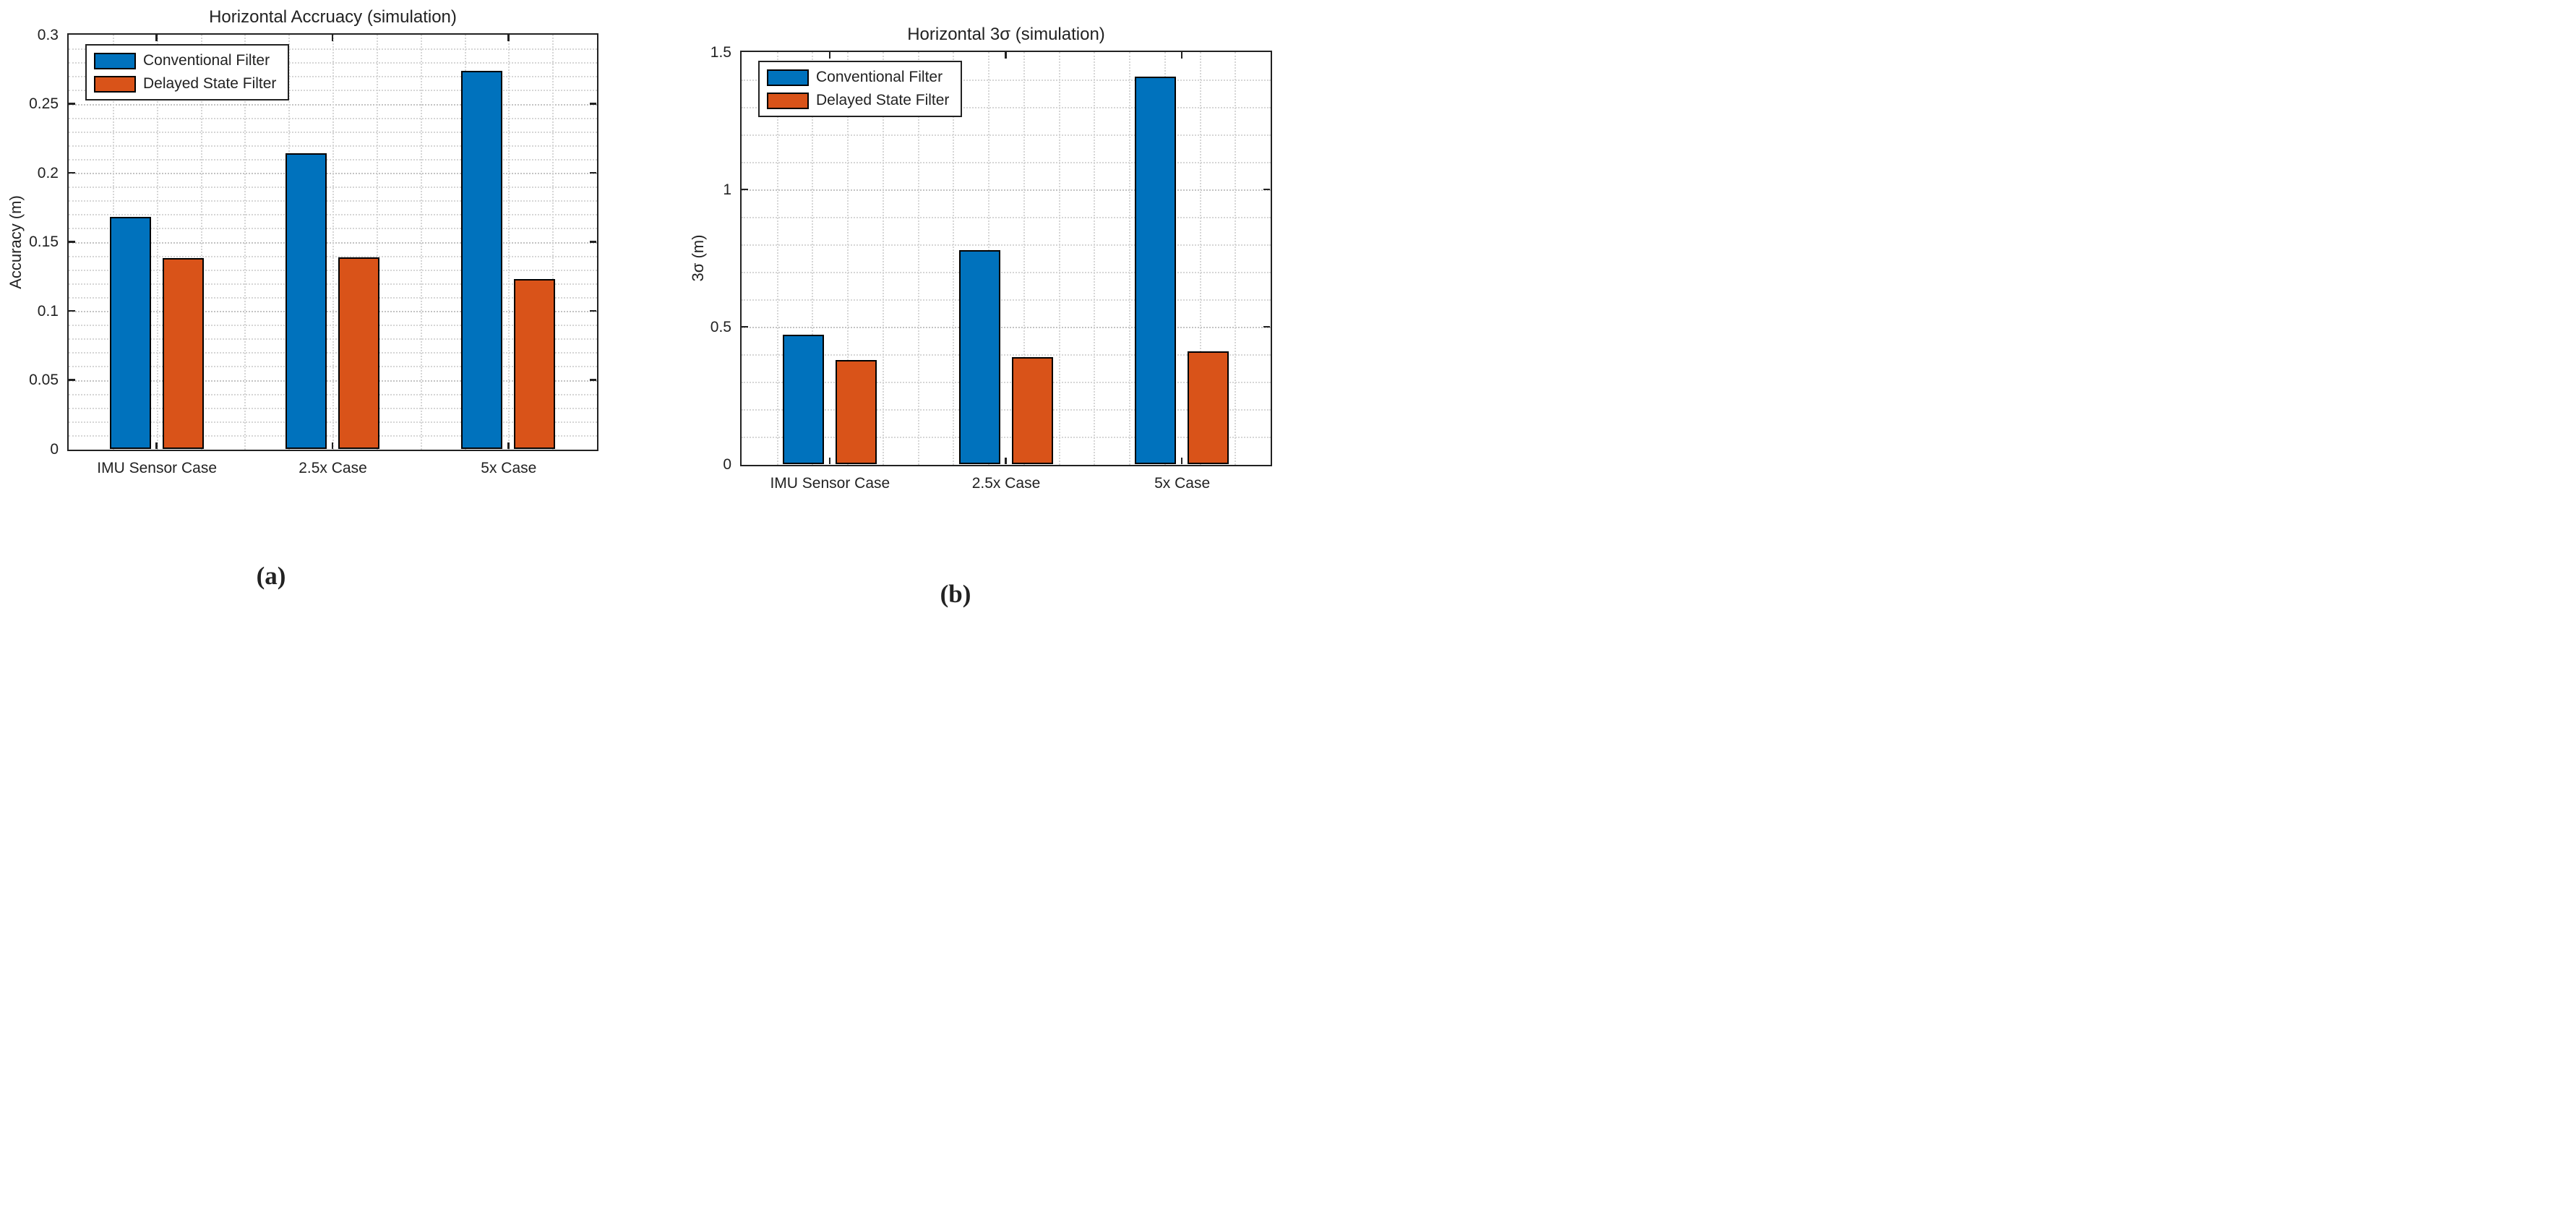 The width and height of the screenshot is (2576, 1229). Describe the element at coordinates (861, 89) in the screenshot. I see `chart-b-legend: Conventional Filter Delayed State Filter` at that location.